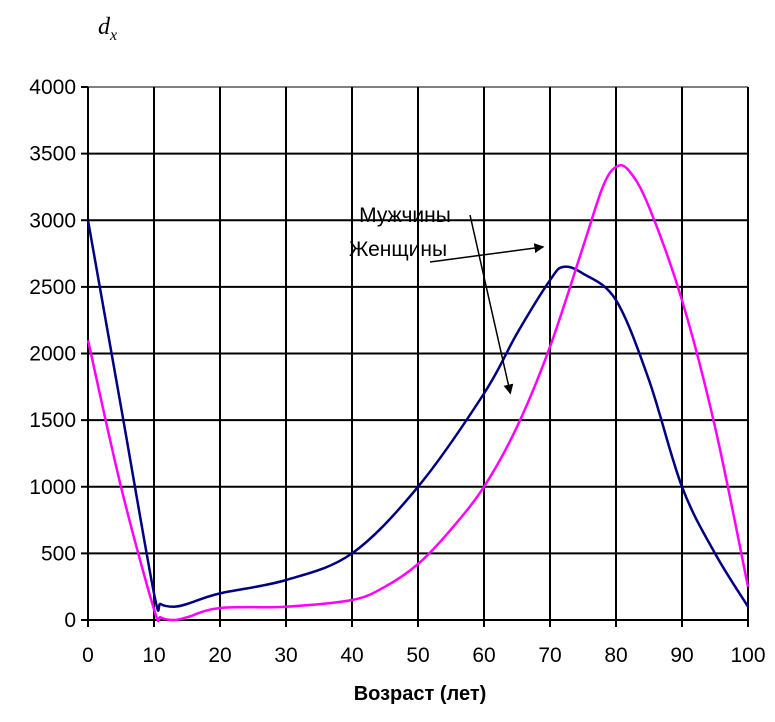 This screenshot has width=775, height=722. I want to click on x-tick-label: 50, so click(417, 655).